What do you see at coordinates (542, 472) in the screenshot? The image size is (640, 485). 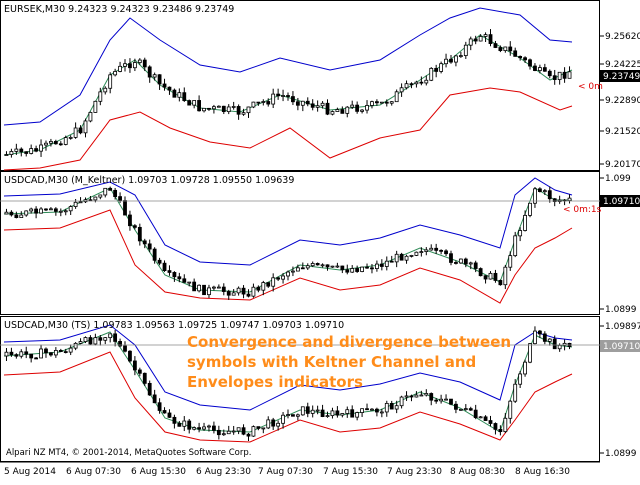 I see `time-tick: 8 Aug 16:30` at bounding box center [542, 472].